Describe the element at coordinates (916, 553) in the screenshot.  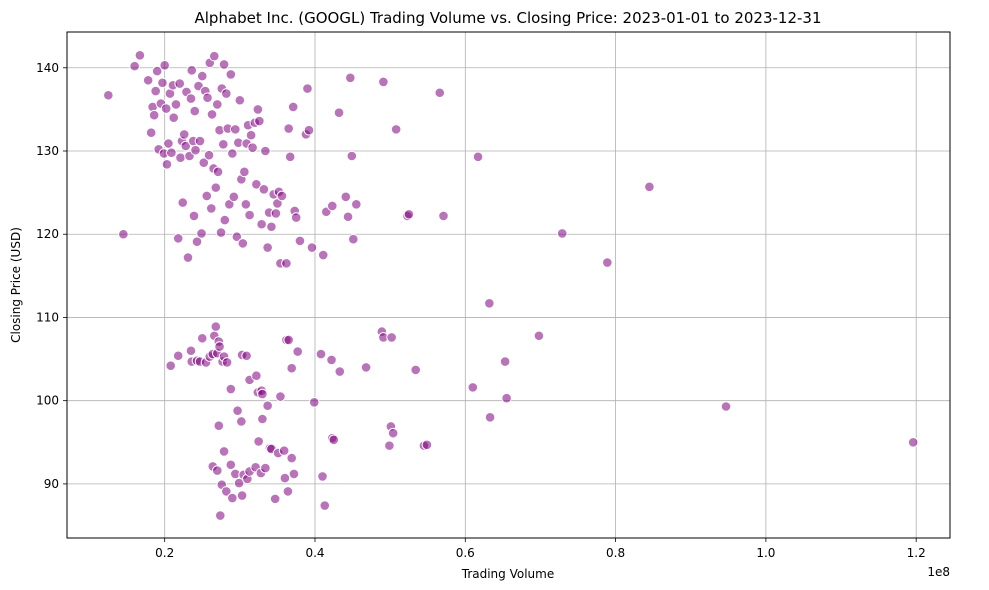
I see `x-tick-label: 1.2` at that location.